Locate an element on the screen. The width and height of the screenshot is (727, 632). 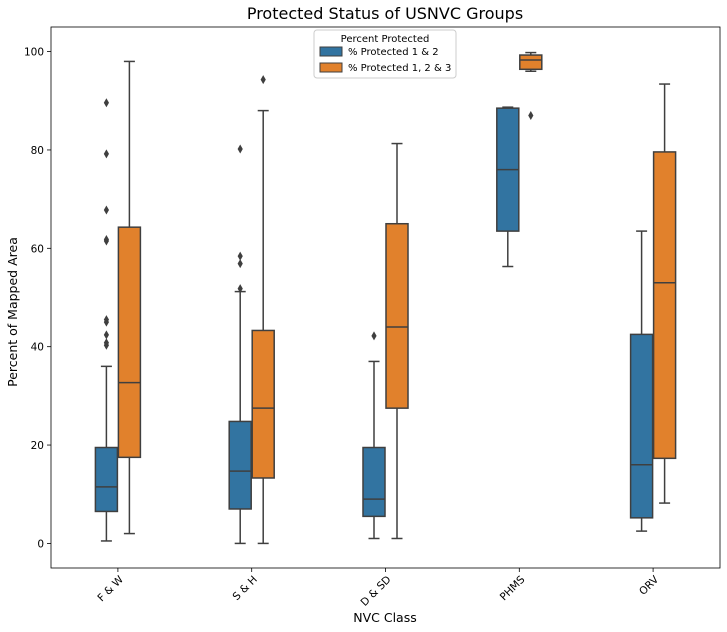
x-tick-label: PHMS is located at coordinates (513, 588).